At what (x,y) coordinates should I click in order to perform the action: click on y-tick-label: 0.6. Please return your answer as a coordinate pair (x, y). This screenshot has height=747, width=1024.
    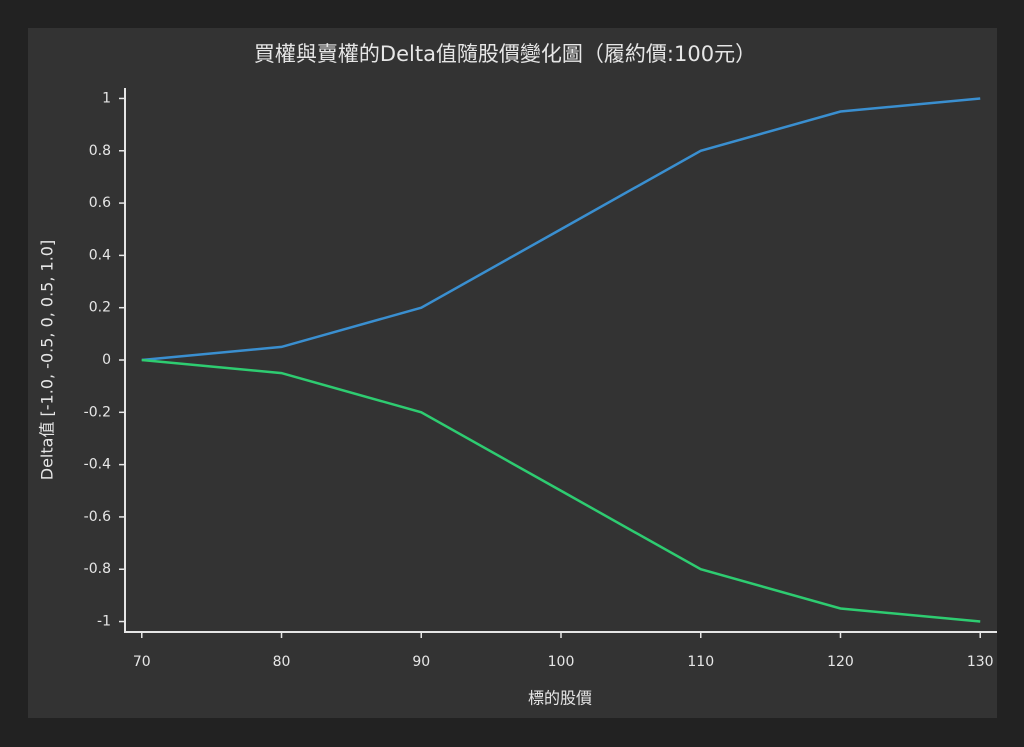
    Looking at the image, I should click on (100, 203).